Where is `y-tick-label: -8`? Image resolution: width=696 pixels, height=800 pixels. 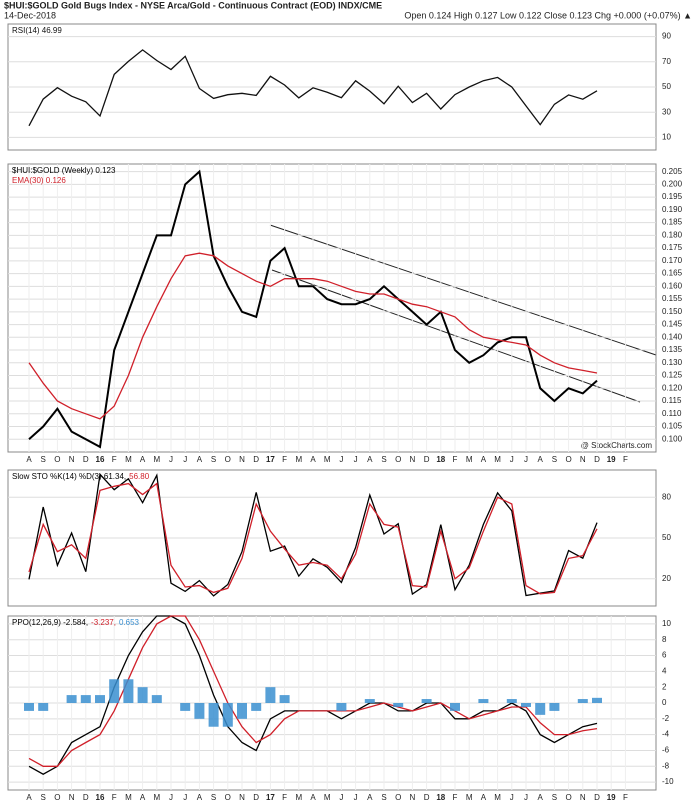 y-tick-label: -8 is located at coordinates (666, 765).